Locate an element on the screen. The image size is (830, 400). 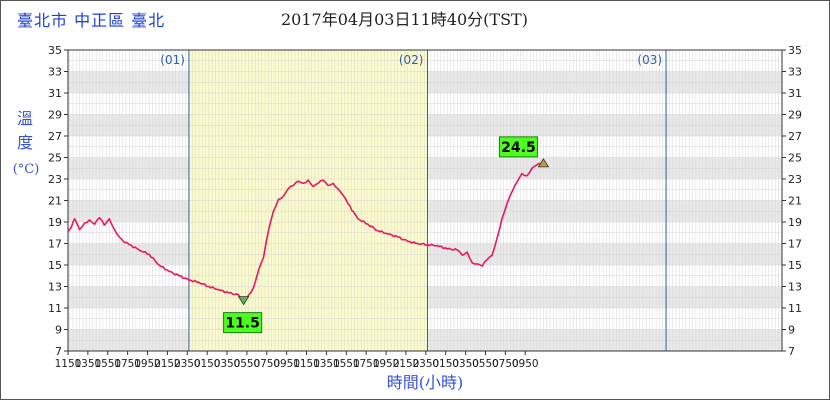
min-marker-icon is located at coordinates (243, 301).